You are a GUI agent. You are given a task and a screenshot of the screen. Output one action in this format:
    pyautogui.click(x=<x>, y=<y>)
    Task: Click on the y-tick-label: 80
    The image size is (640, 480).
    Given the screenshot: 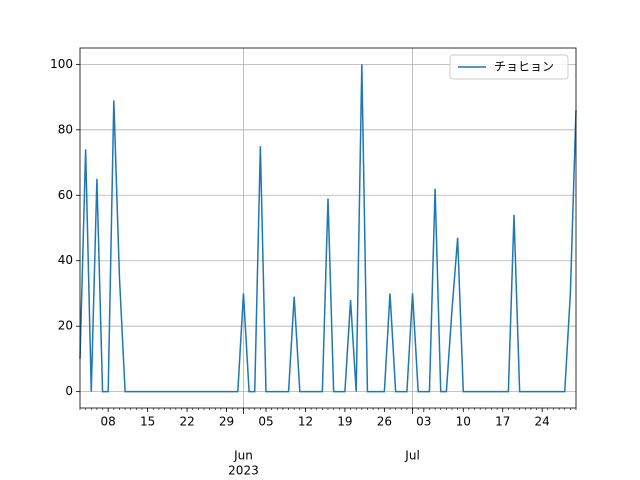 What is the action you would take?
    pyautogui.click(x=65, y=129)
    